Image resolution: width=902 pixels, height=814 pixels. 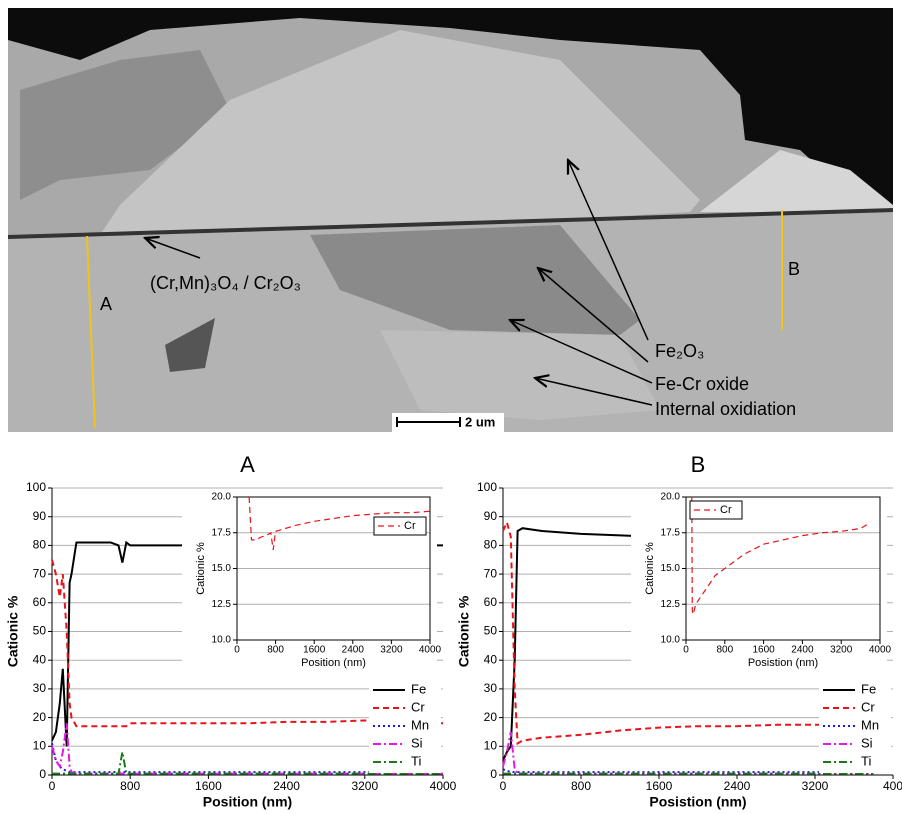 I want to click on image-label: B, so click(x=794, y=269).